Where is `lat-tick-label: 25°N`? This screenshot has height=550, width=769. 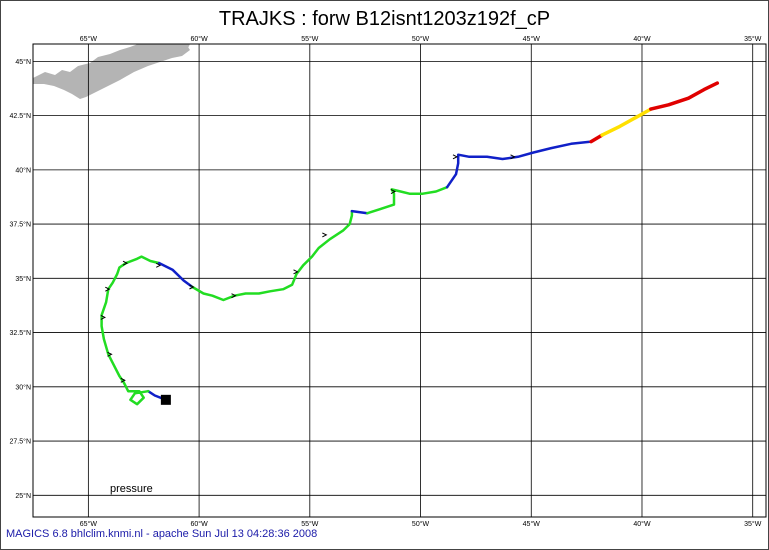 lat-tick-label: 25°N is located at coordinates (23, 496).